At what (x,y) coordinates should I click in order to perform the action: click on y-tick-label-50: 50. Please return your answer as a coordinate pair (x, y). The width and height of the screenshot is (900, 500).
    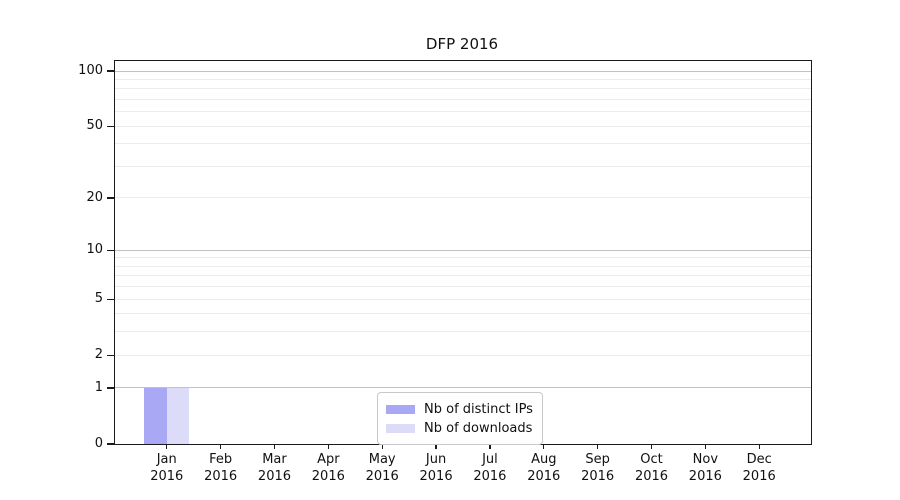
    Looking at the image, I should click on (94, 126).